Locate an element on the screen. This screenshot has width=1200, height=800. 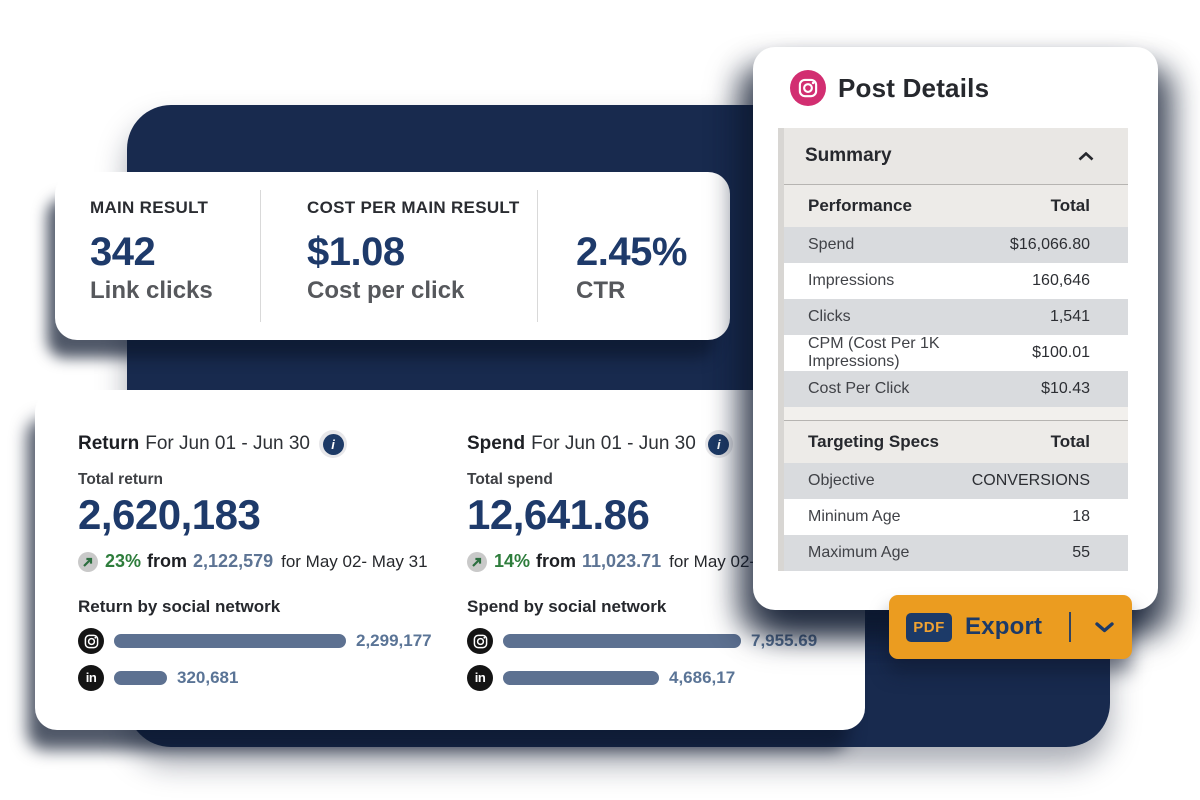
pdf-badge: PDF is located at coordinates (929, 627).